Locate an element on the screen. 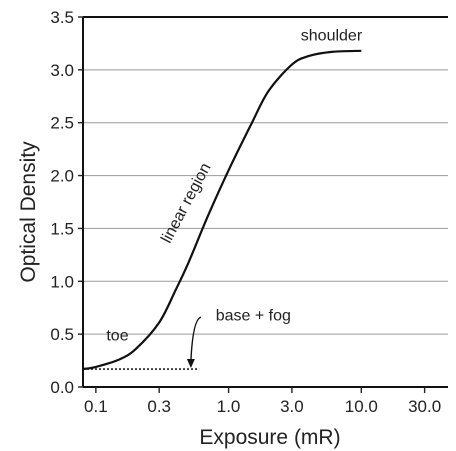  x-tick-label: 3.0 is located at coordinates (292, 406).